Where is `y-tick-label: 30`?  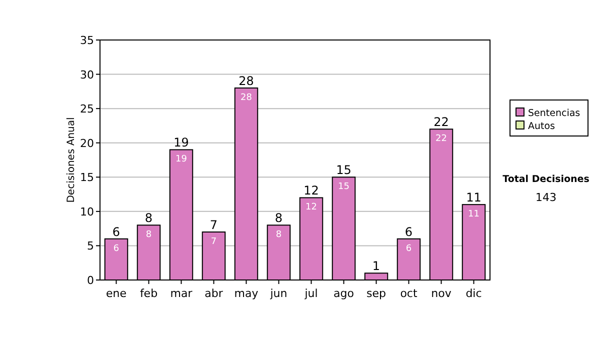 y-tick-label: 30 is located at coordinates (87, 75).